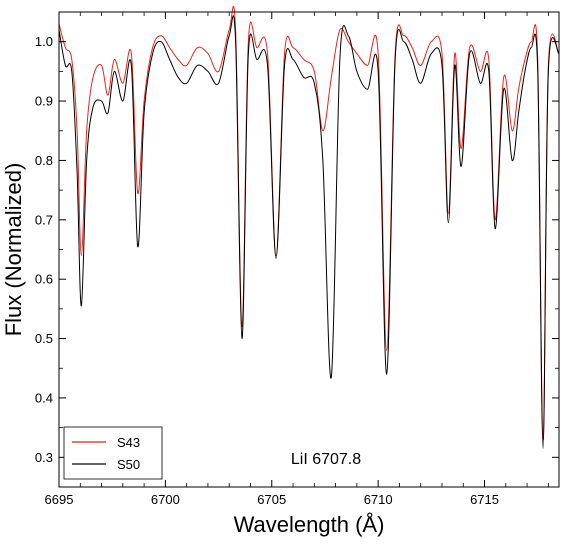  Describe the element at coordinates (13, 250) in the screenshot. I see `y-axis-label: Flux (Normalized)` at that location.